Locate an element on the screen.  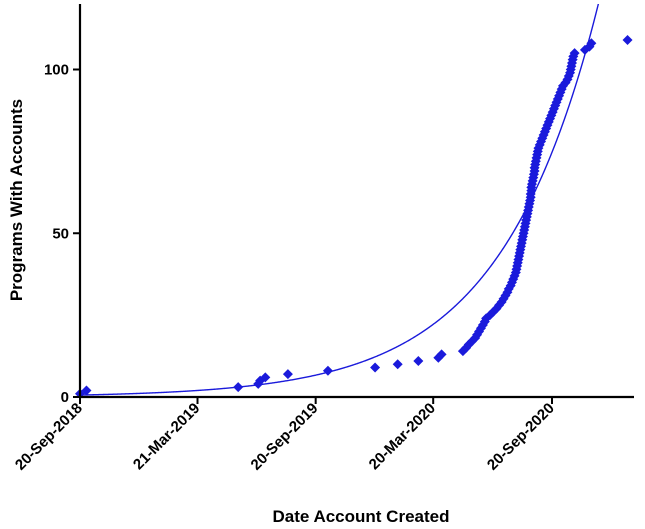
y-tick-label: 0 is located at coordinates (65, 397).